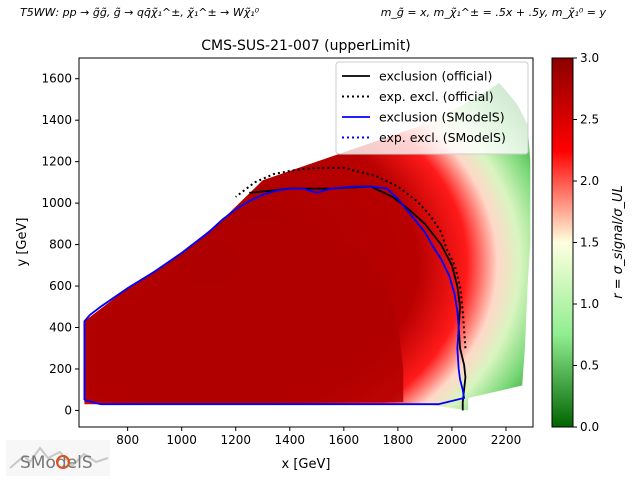  Describe the element at coordinates (589, 304) in the screenshot. I see `colorbar-tick-label: 1.0` at that location.